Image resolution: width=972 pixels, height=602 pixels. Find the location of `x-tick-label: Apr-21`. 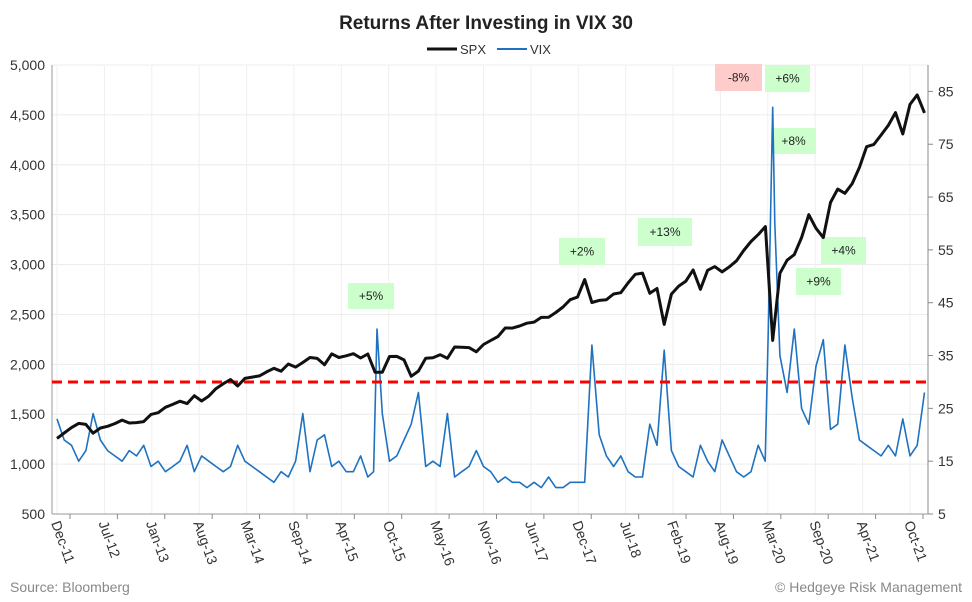

x-tick-label: Apr-21 is located at coordinates (868, 541).